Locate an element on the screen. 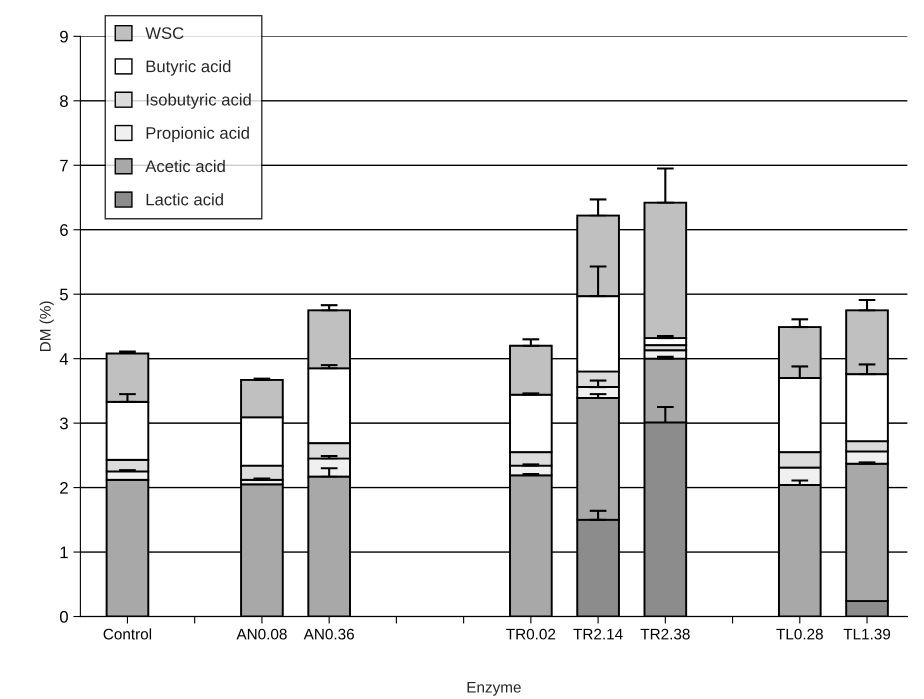 This screenshot has height=699, width=924. x-tick-label: TR2.38 is located at coordinates (665, 634).